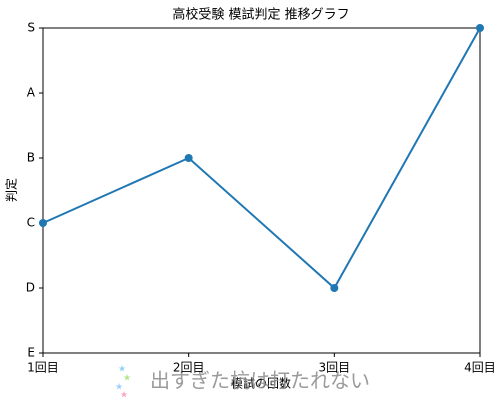 The width and height of the screenshot is (504, 400). I want to click on y-tick-label: B, so click(31, 158).